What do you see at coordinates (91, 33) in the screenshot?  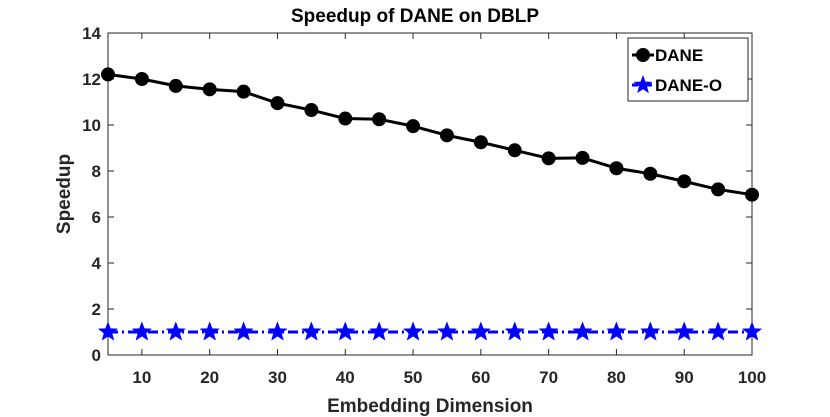 I see `y-tick-label: 14` at bounding box center [91, 33].